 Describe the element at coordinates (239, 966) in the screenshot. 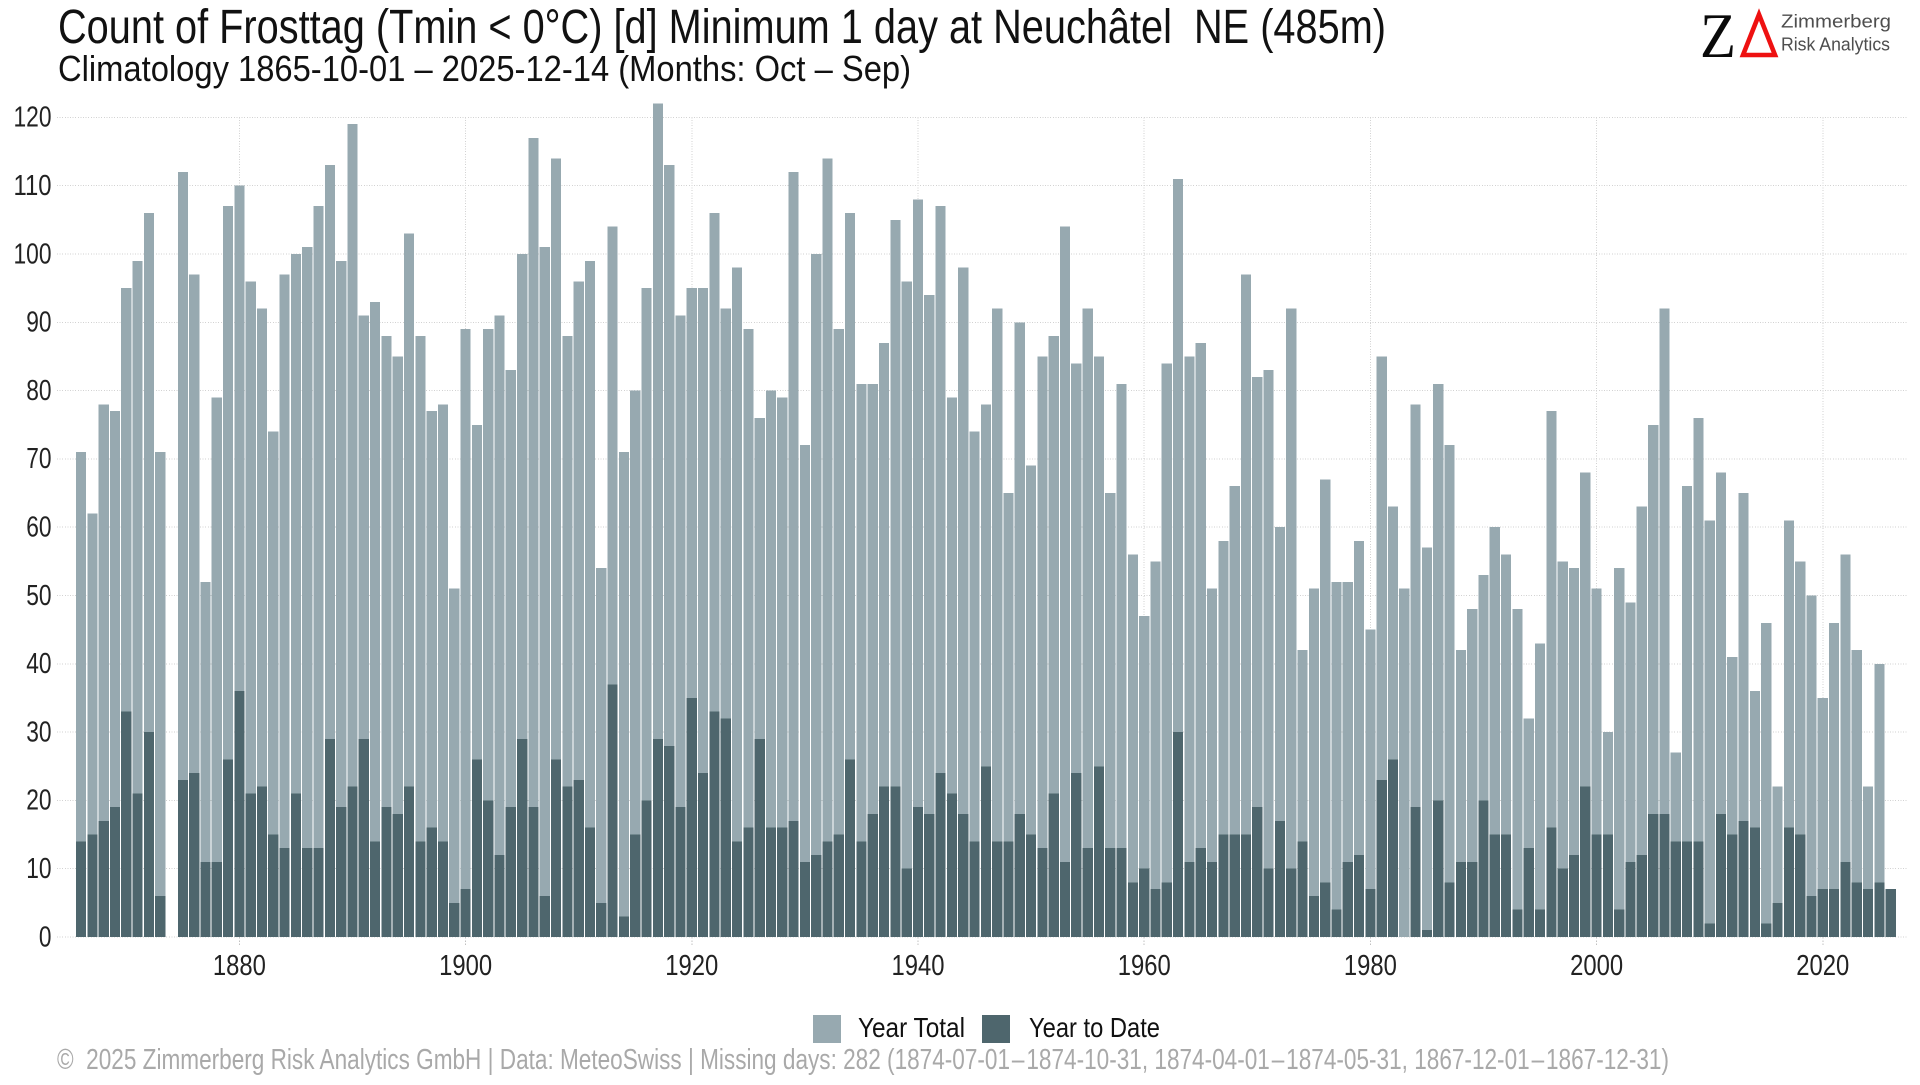

I see `svg-text: 1880` at that location.